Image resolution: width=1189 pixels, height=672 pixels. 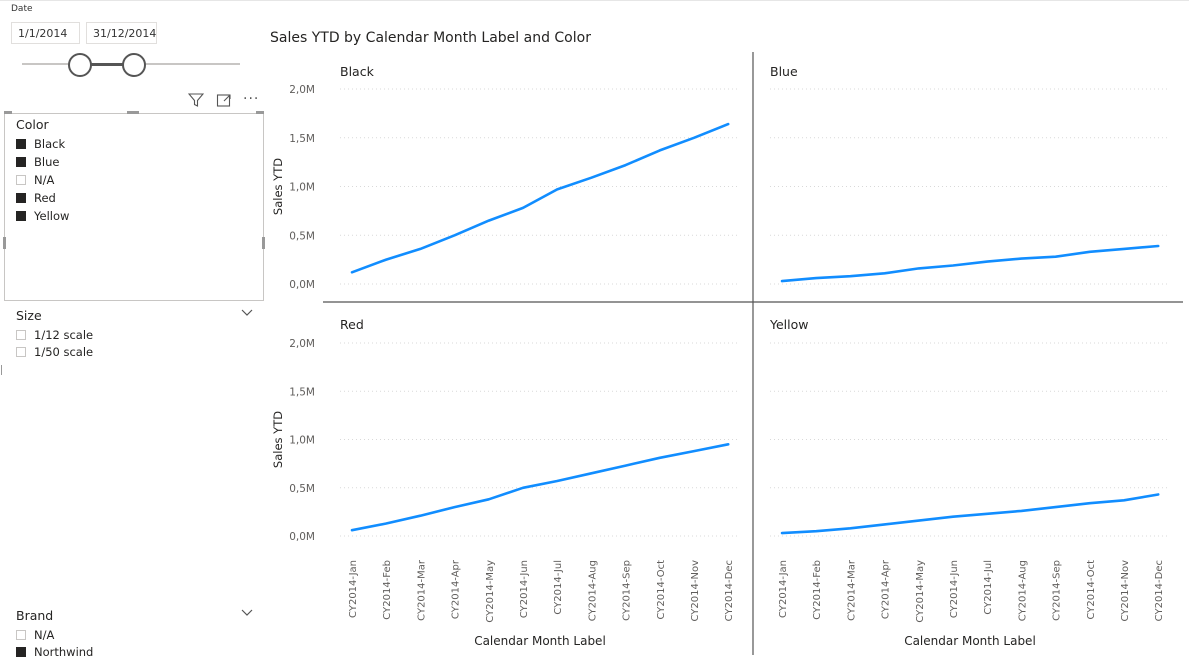 What do you see at coordinates (263, 243) in the screenshot?
I see `resize-handle-right` at bounding box center [263, 243].